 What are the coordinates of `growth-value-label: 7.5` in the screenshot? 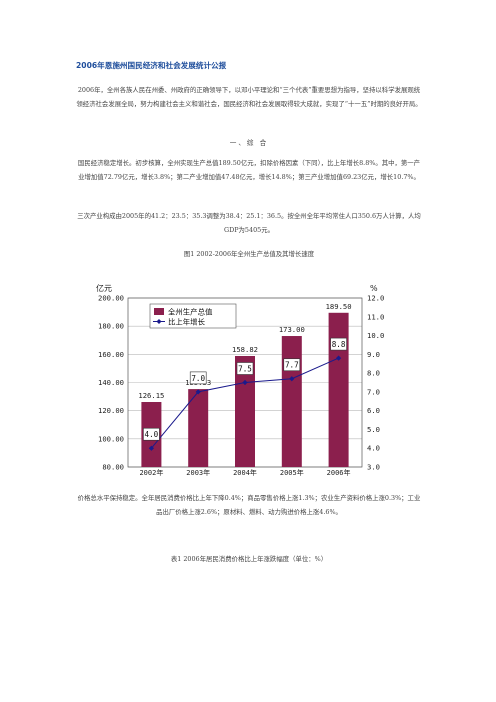 It's located at (245, 369).